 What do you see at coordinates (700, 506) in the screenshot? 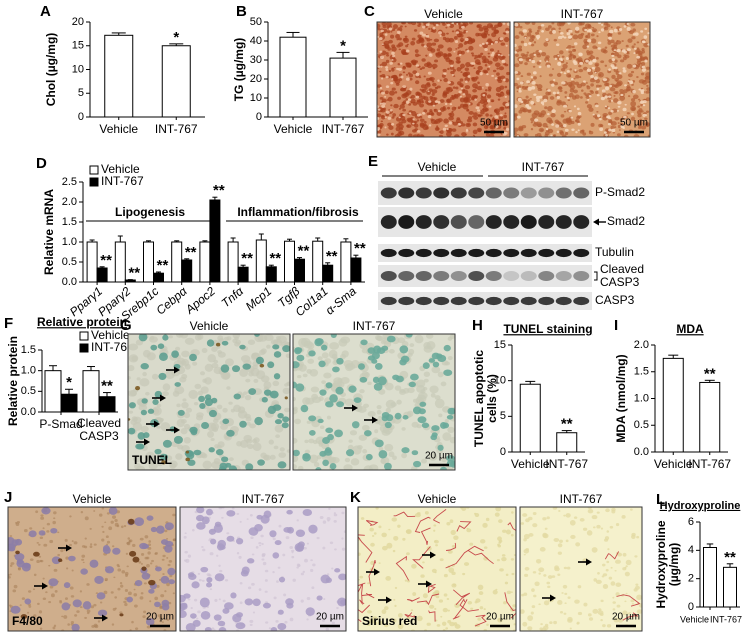
I see `chart-title: Hydroxyproline` at bounding box center [700, 506].